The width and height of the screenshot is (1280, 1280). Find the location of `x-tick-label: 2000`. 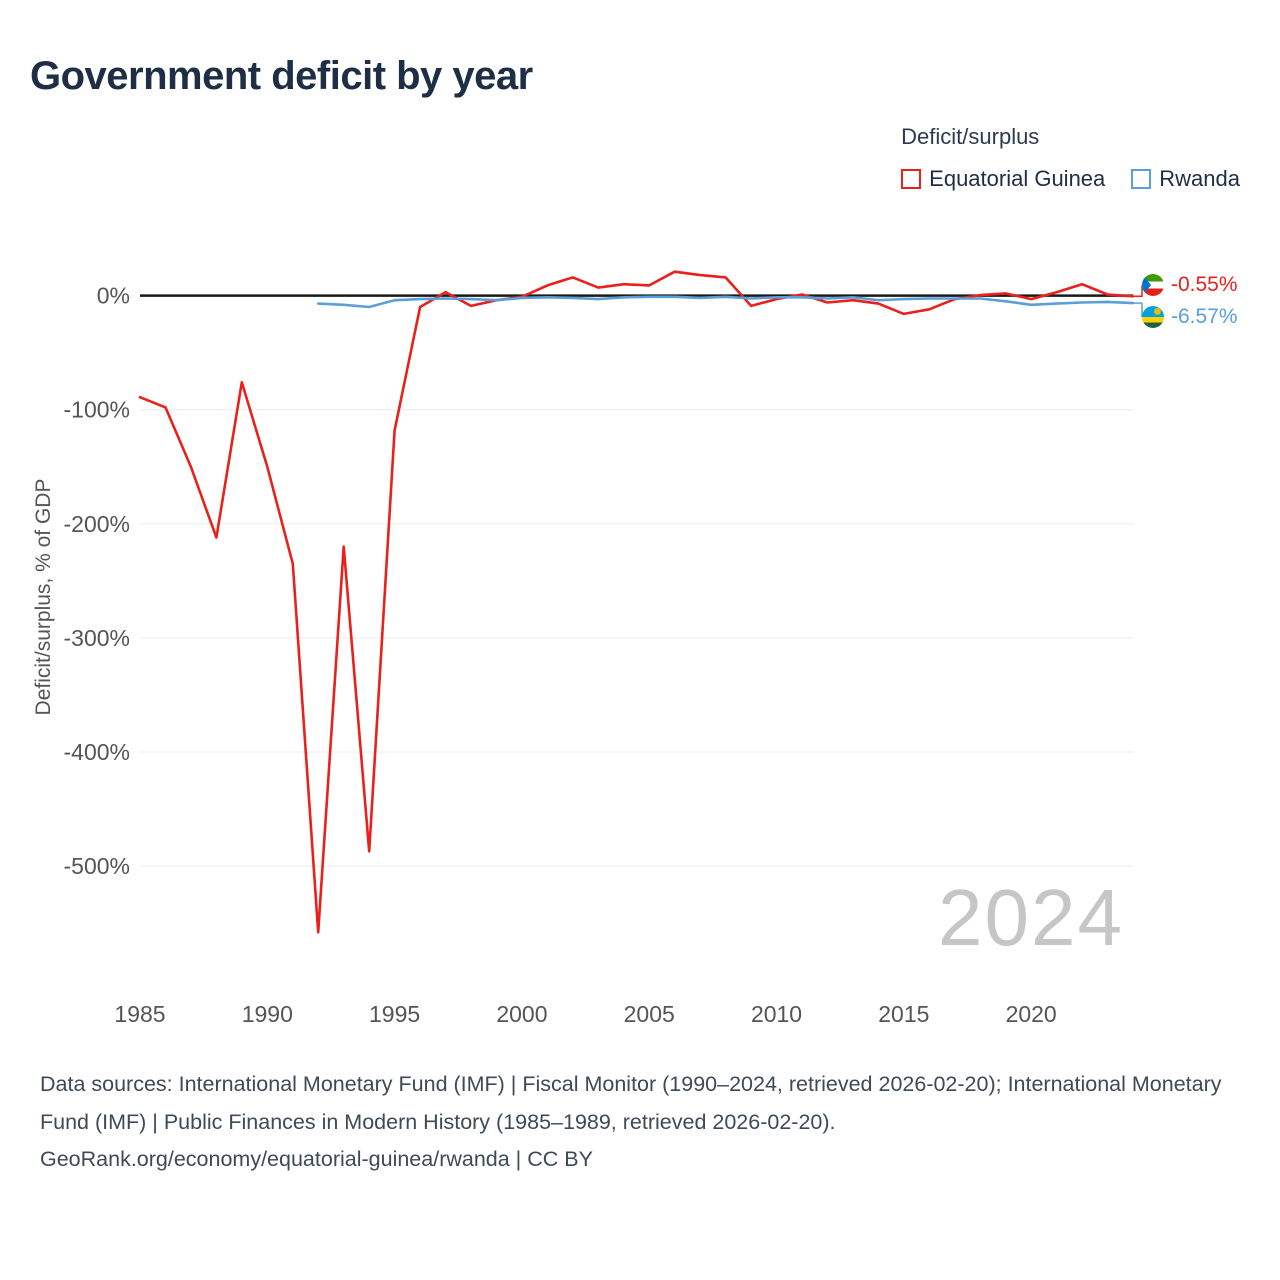

x-tick-label: 2000 is located at coordinates (521, 1014).